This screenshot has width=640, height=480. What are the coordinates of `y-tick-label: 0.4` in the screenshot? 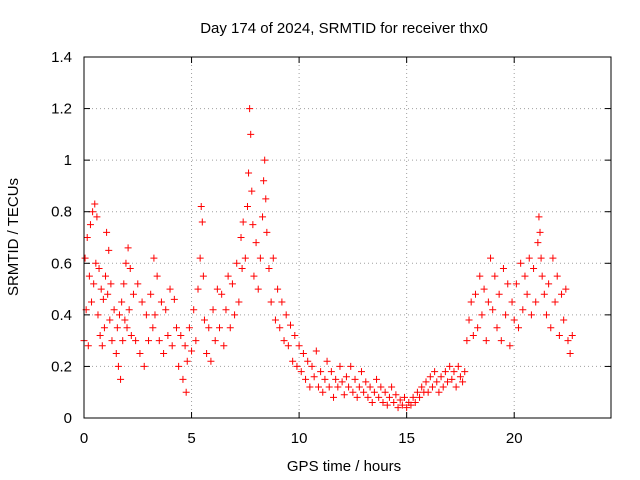 It's located at (61, 315).